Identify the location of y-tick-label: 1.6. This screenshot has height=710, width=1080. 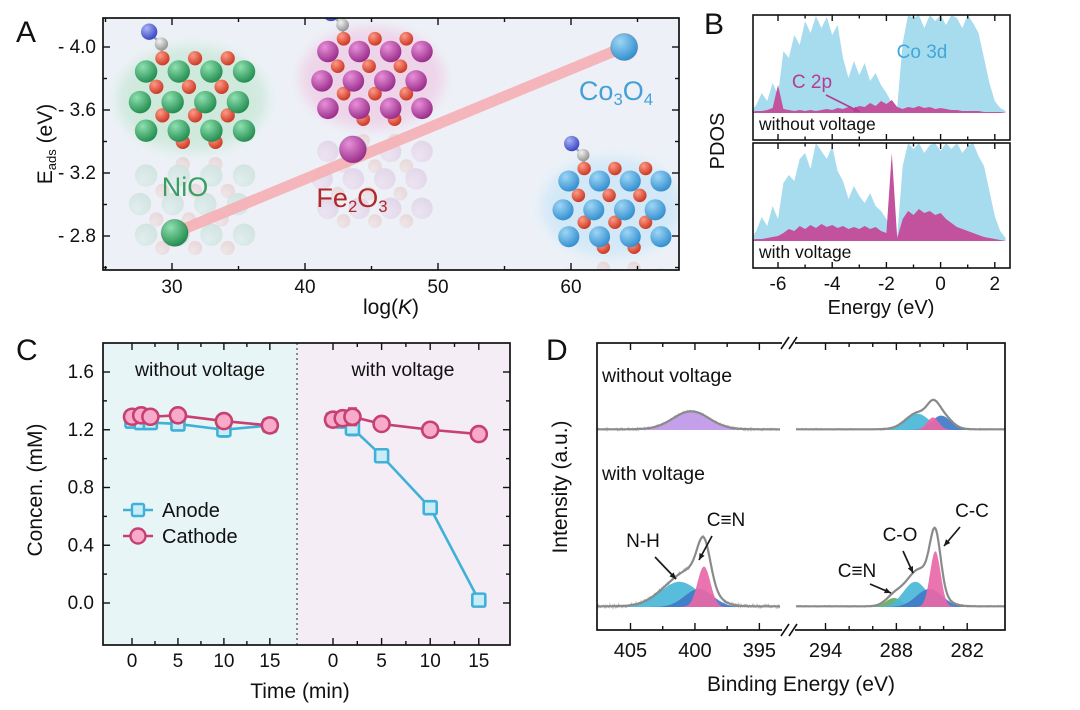
(81, 372).